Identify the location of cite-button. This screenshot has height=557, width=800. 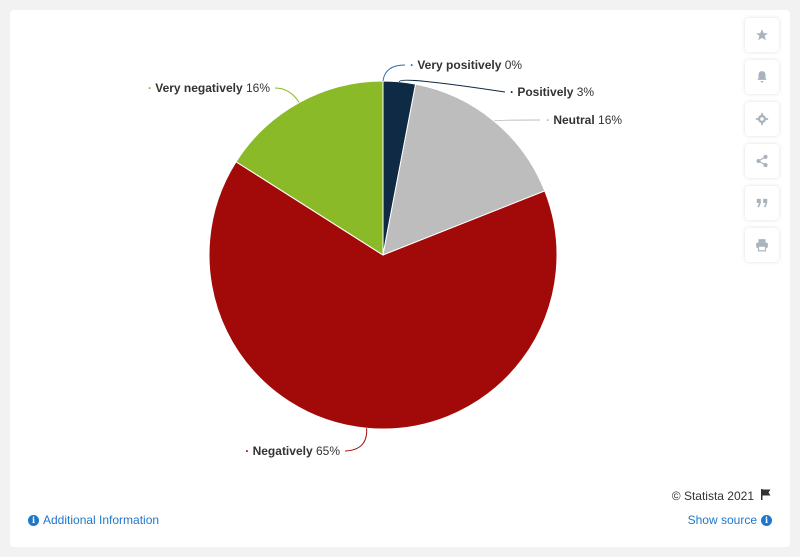
(762, 203).